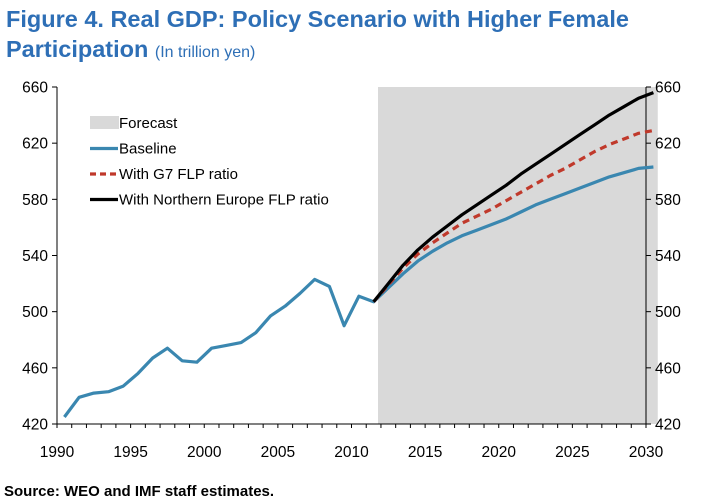 The width and height of the screenshot is (701, 504). I want to click on y-tick-label-left: 660, so click(35, 88).